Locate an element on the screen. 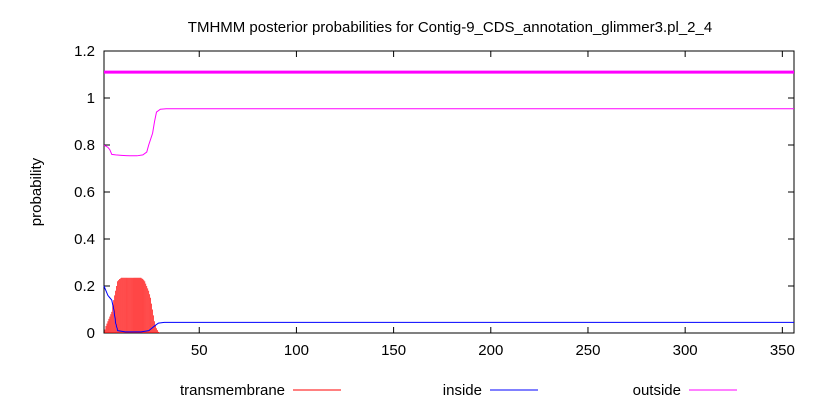  y-tick-label: 1.2 is located at coordinates (84, 51).